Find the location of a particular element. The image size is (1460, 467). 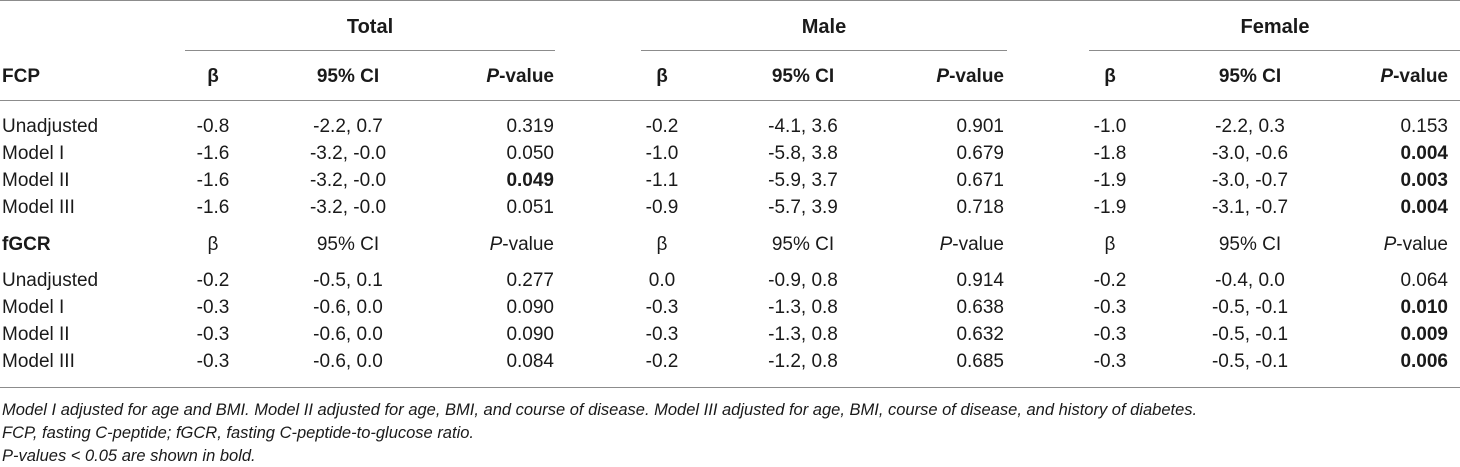

p-value-cell: 0.319 is located at coordinates (530, 126).